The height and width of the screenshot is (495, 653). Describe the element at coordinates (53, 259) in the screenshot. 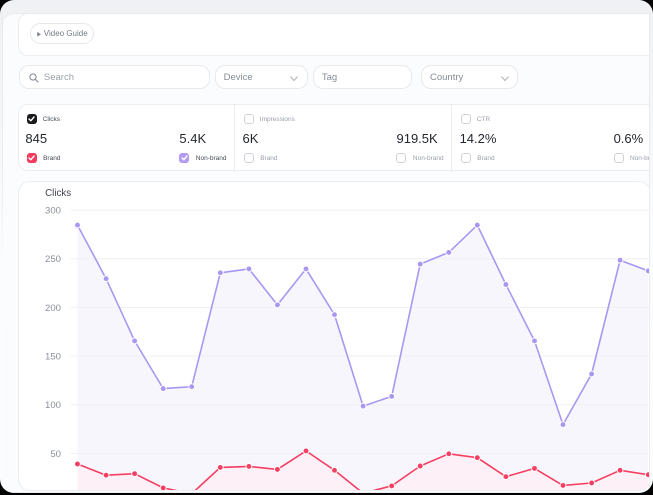

I see `svg-text: 250` at that location.